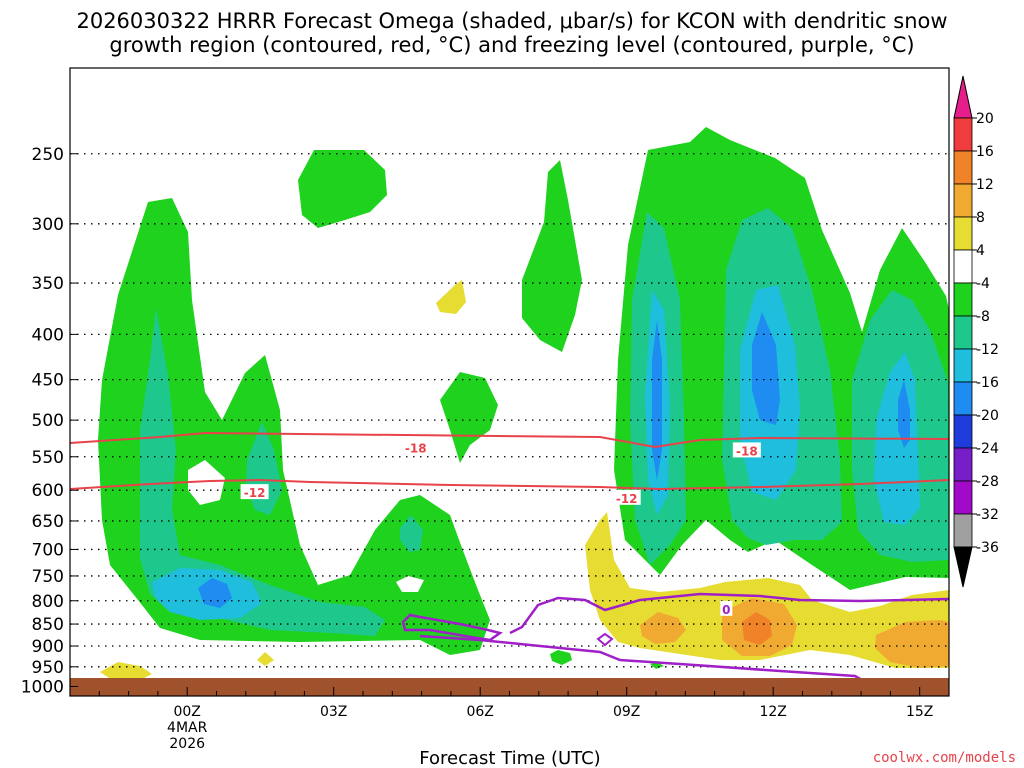 This screenshot has width=1024, height=768. I want to click on contour-label: 0, so click(726, 610).